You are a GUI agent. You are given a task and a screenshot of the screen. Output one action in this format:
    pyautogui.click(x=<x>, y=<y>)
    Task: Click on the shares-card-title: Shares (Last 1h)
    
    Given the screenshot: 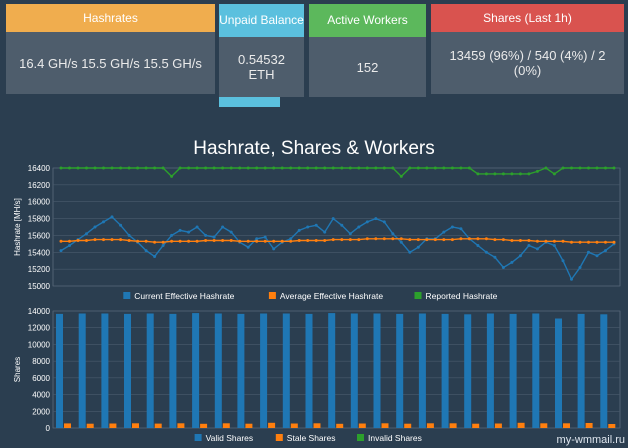 What is the action you would take?
    pyautogui.click(x=527, y=18)
    